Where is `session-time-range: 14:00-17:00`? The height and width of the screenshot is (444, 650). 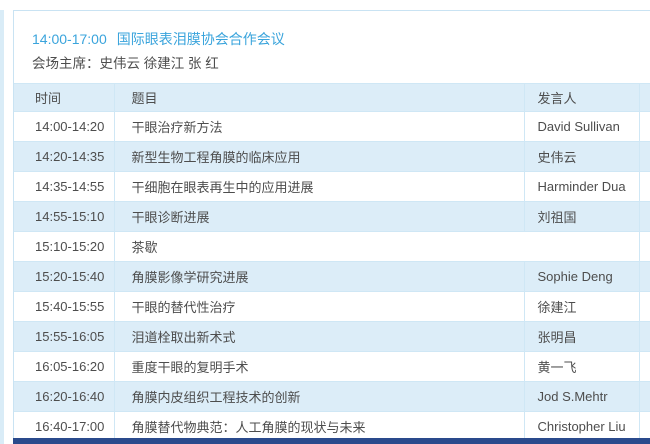
session-time-range: 14:00-17:00 is located at coordinates (69, 39).